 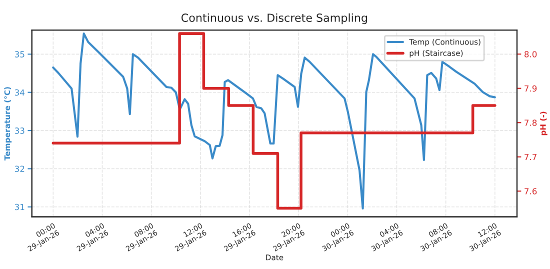 What do you see at coordinates (19, 54) in the screenshot?
I see `y-tick-label: 35` at bounding box center [19, 54].